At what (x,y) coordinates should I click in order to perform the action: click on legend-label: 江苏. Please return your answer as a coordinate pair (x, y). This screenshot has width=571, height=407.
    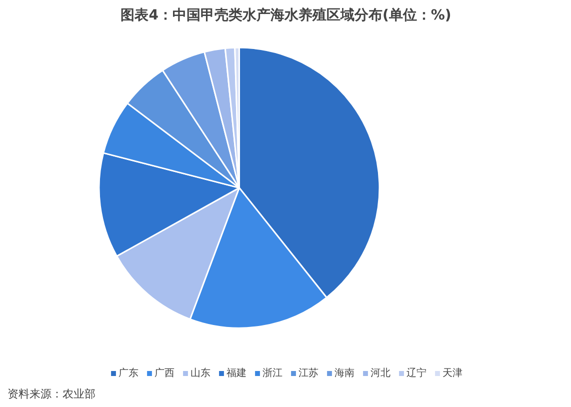
    Looking at the image, I should click on (308, 373).